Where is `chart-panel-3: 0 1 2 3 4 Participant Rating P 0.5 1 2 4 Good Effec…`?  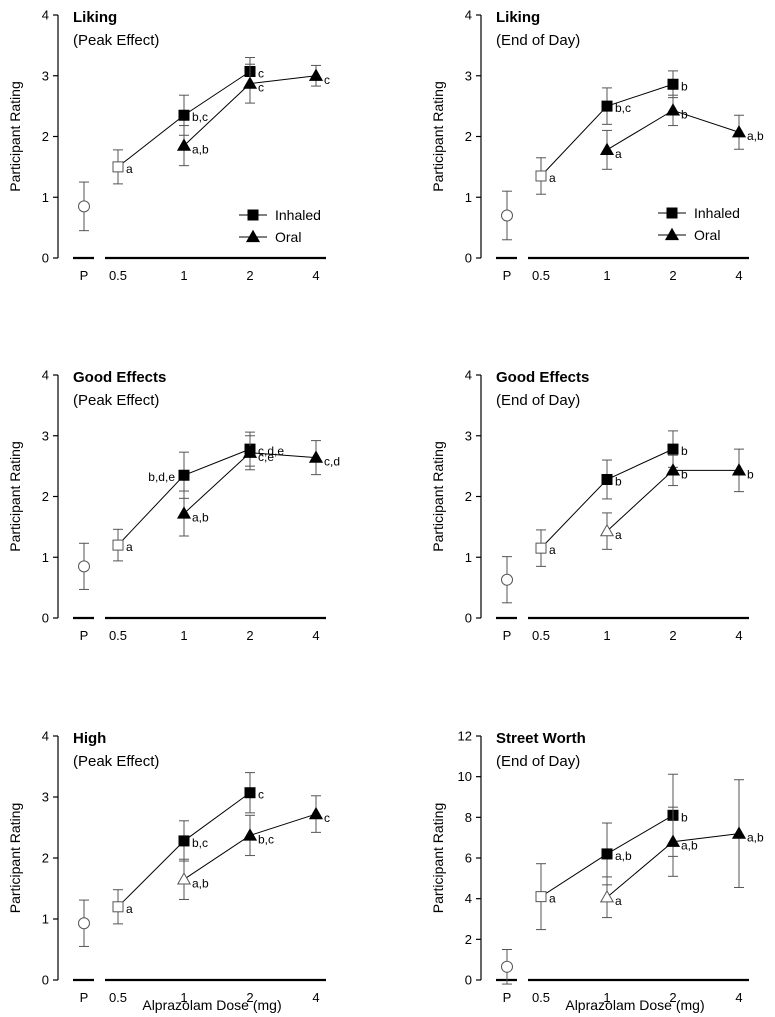
chart-panel-3: 0 1 2 3 4 Participant Rating P 0.5 1 2 4 Good Effec… is located at coordinates (173, 506).